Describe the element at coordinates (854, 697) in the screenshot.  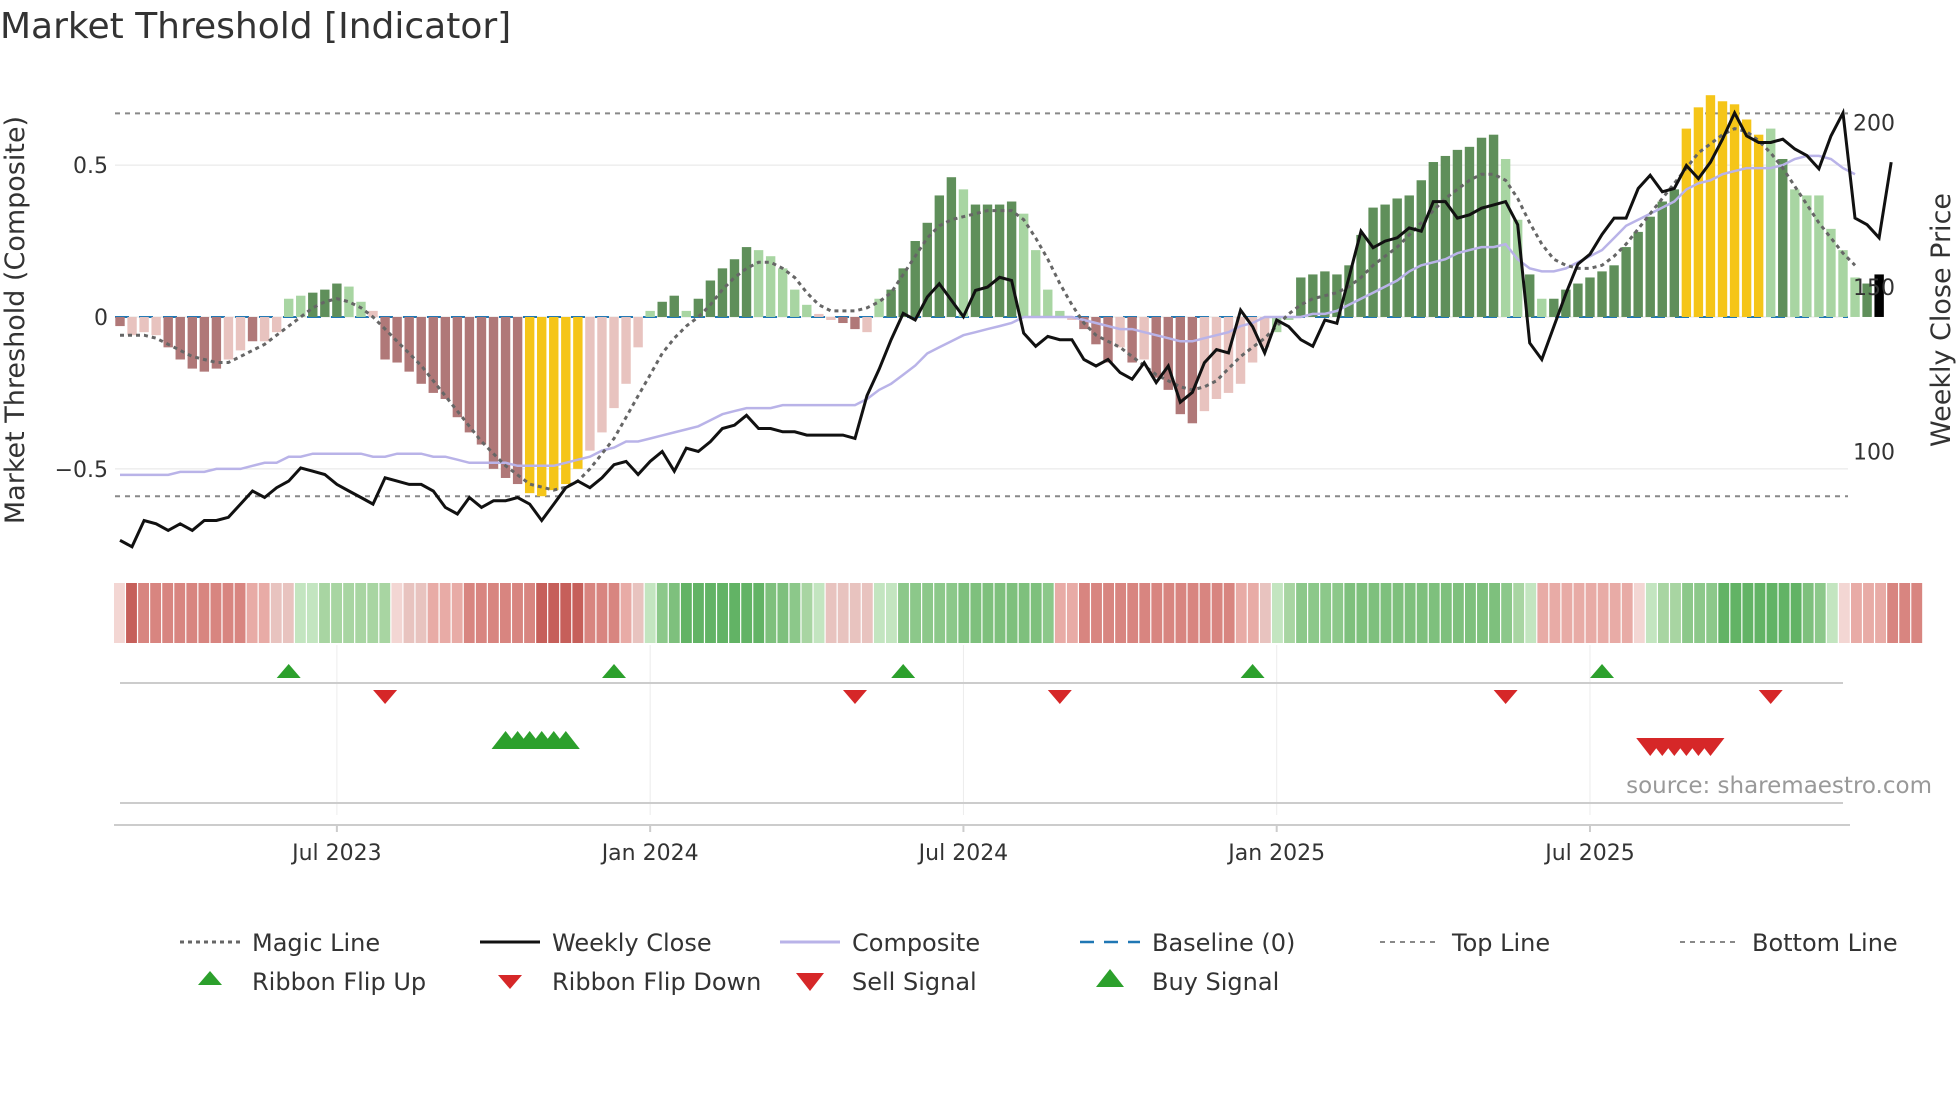
I see `ribbon-flip-down-marker` at that location.